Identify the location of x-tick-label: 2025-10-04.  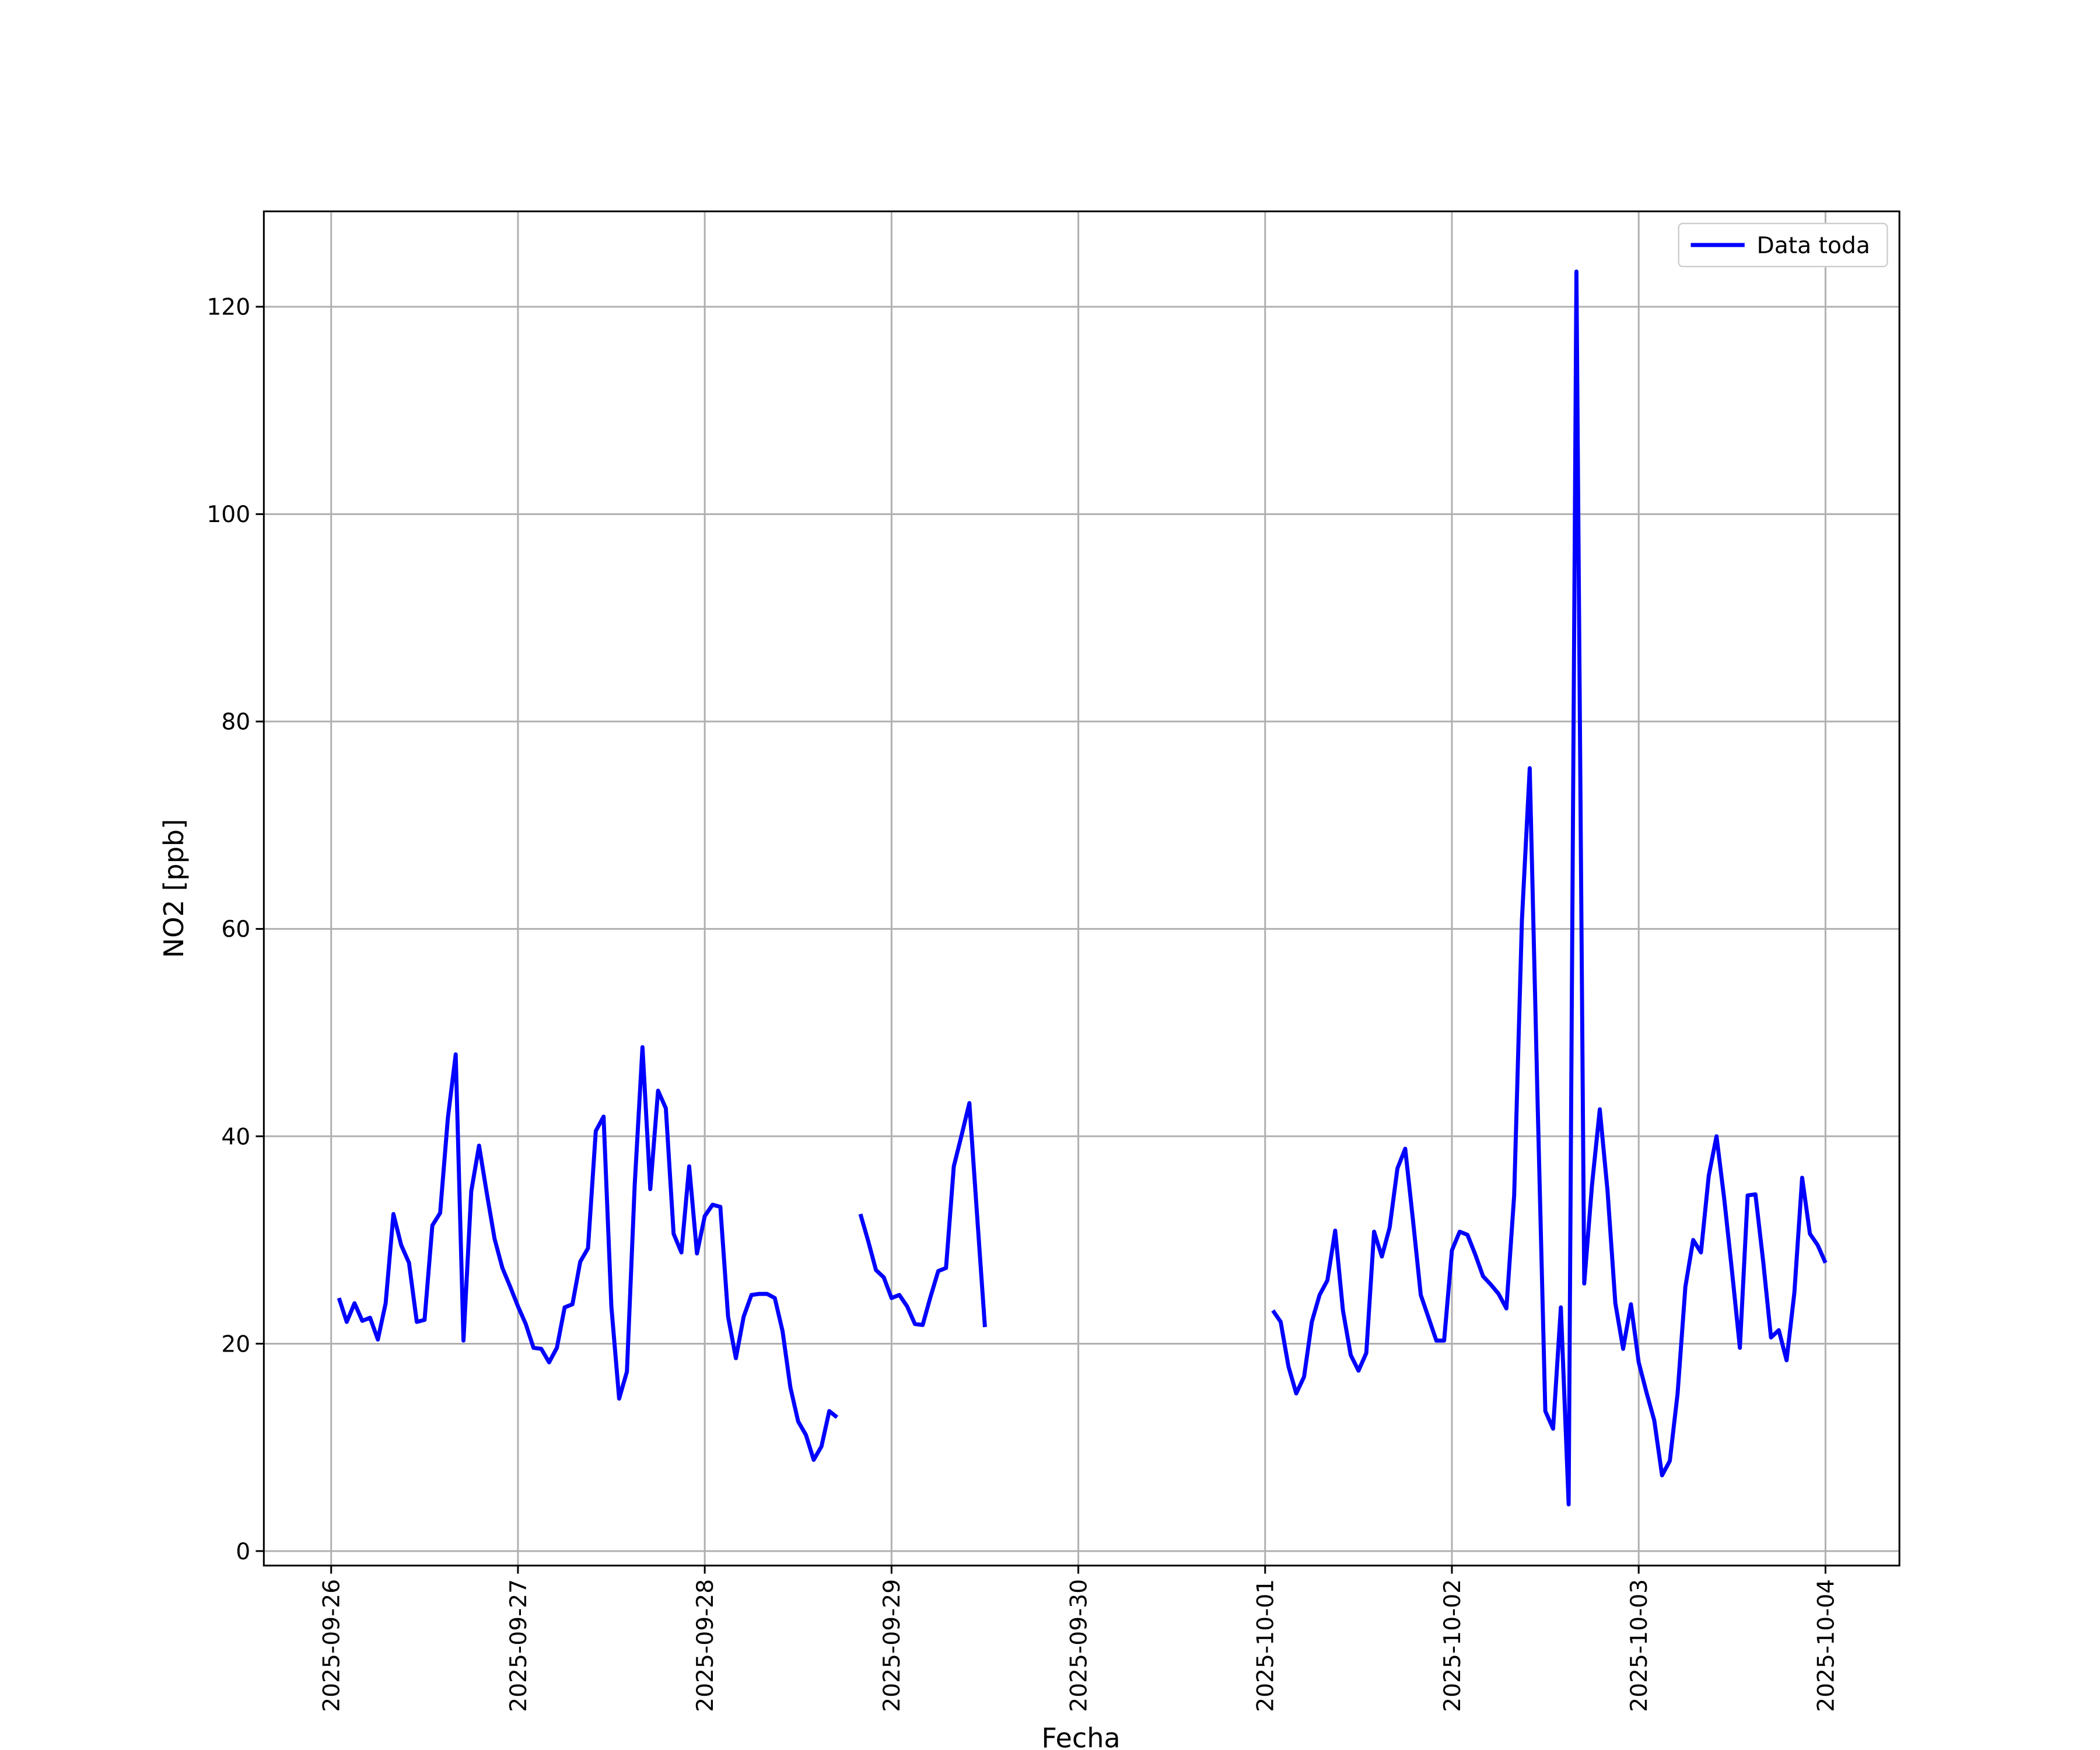
(1826, 1645).